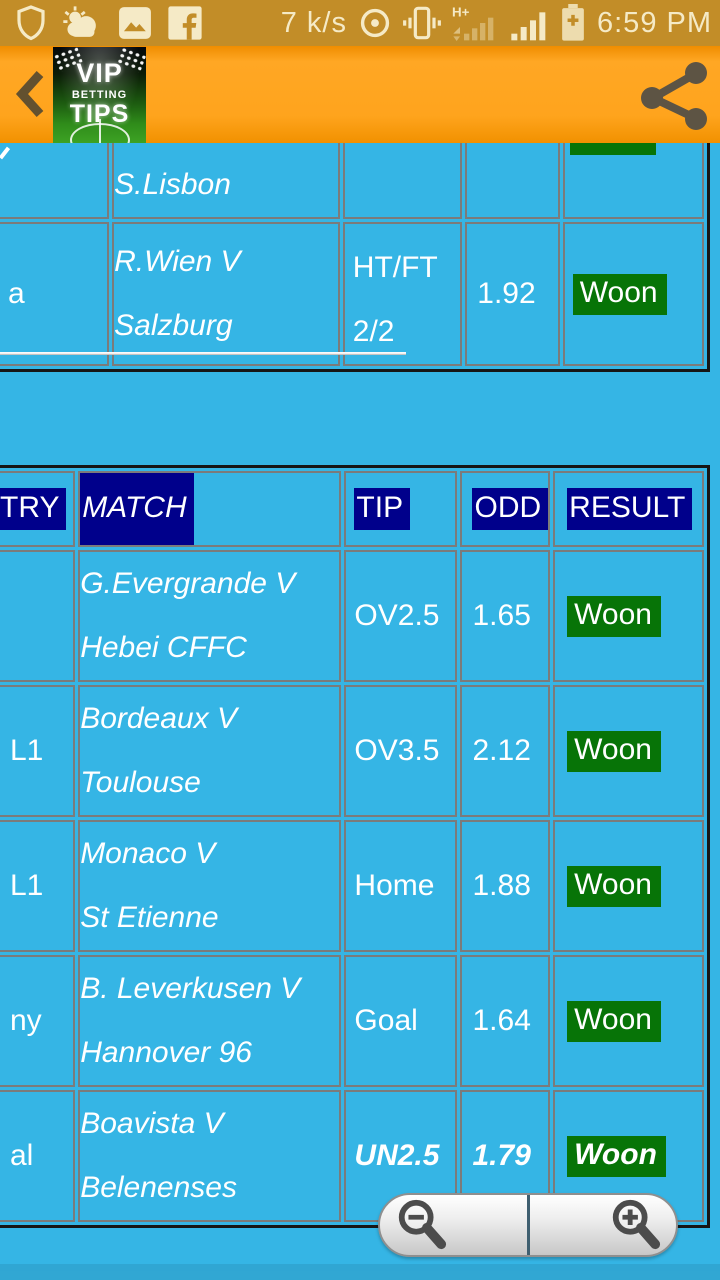 The height and width of the screenshot is (1280, 720). Describe the element at coordinates (505, 751) in the screenshot. I see `cell-odd: 2.12` at that location.